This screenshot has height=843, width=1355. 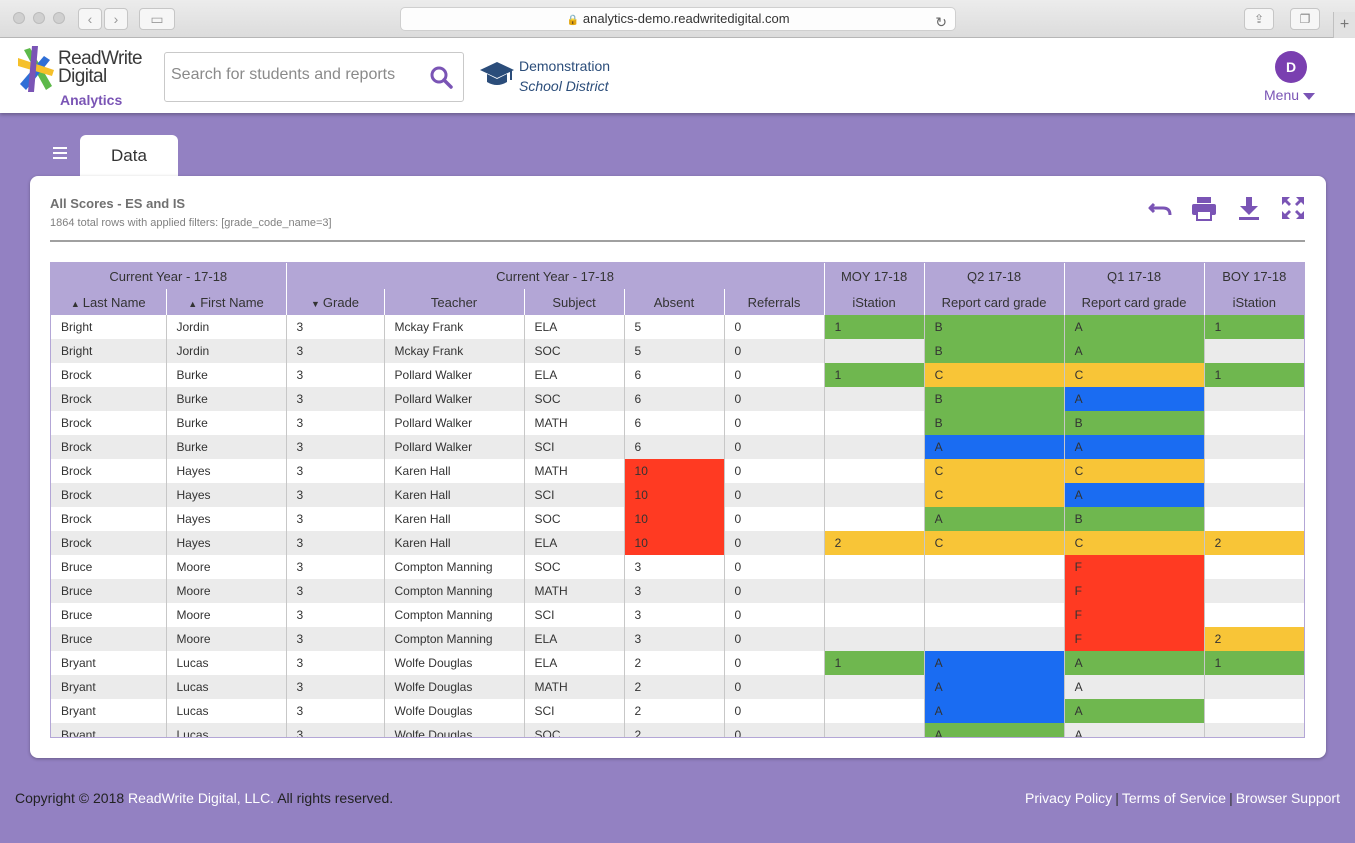 I want to click on table-cell: Compton Manning, so click(x=454, y=567).